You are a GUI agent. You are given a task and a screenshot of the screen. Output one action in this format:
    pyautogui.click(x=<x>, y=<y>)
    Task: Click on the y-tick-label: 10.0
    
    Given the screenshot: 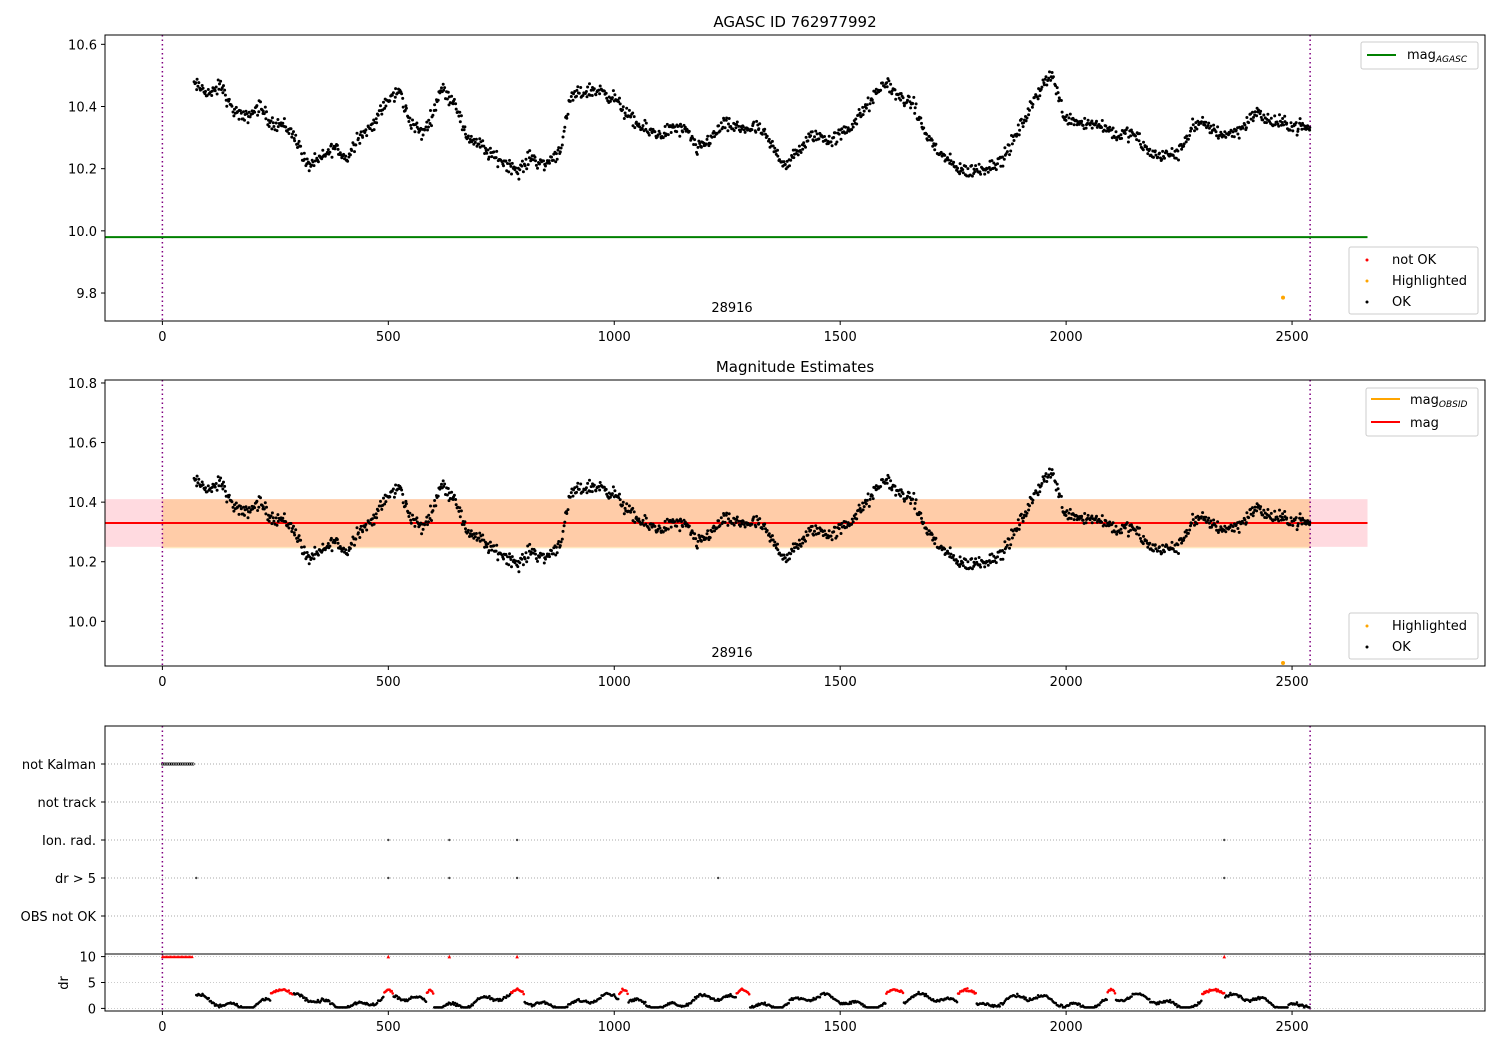 What is the action you would take?
    pyautogui.click(x=82, y=232)
    